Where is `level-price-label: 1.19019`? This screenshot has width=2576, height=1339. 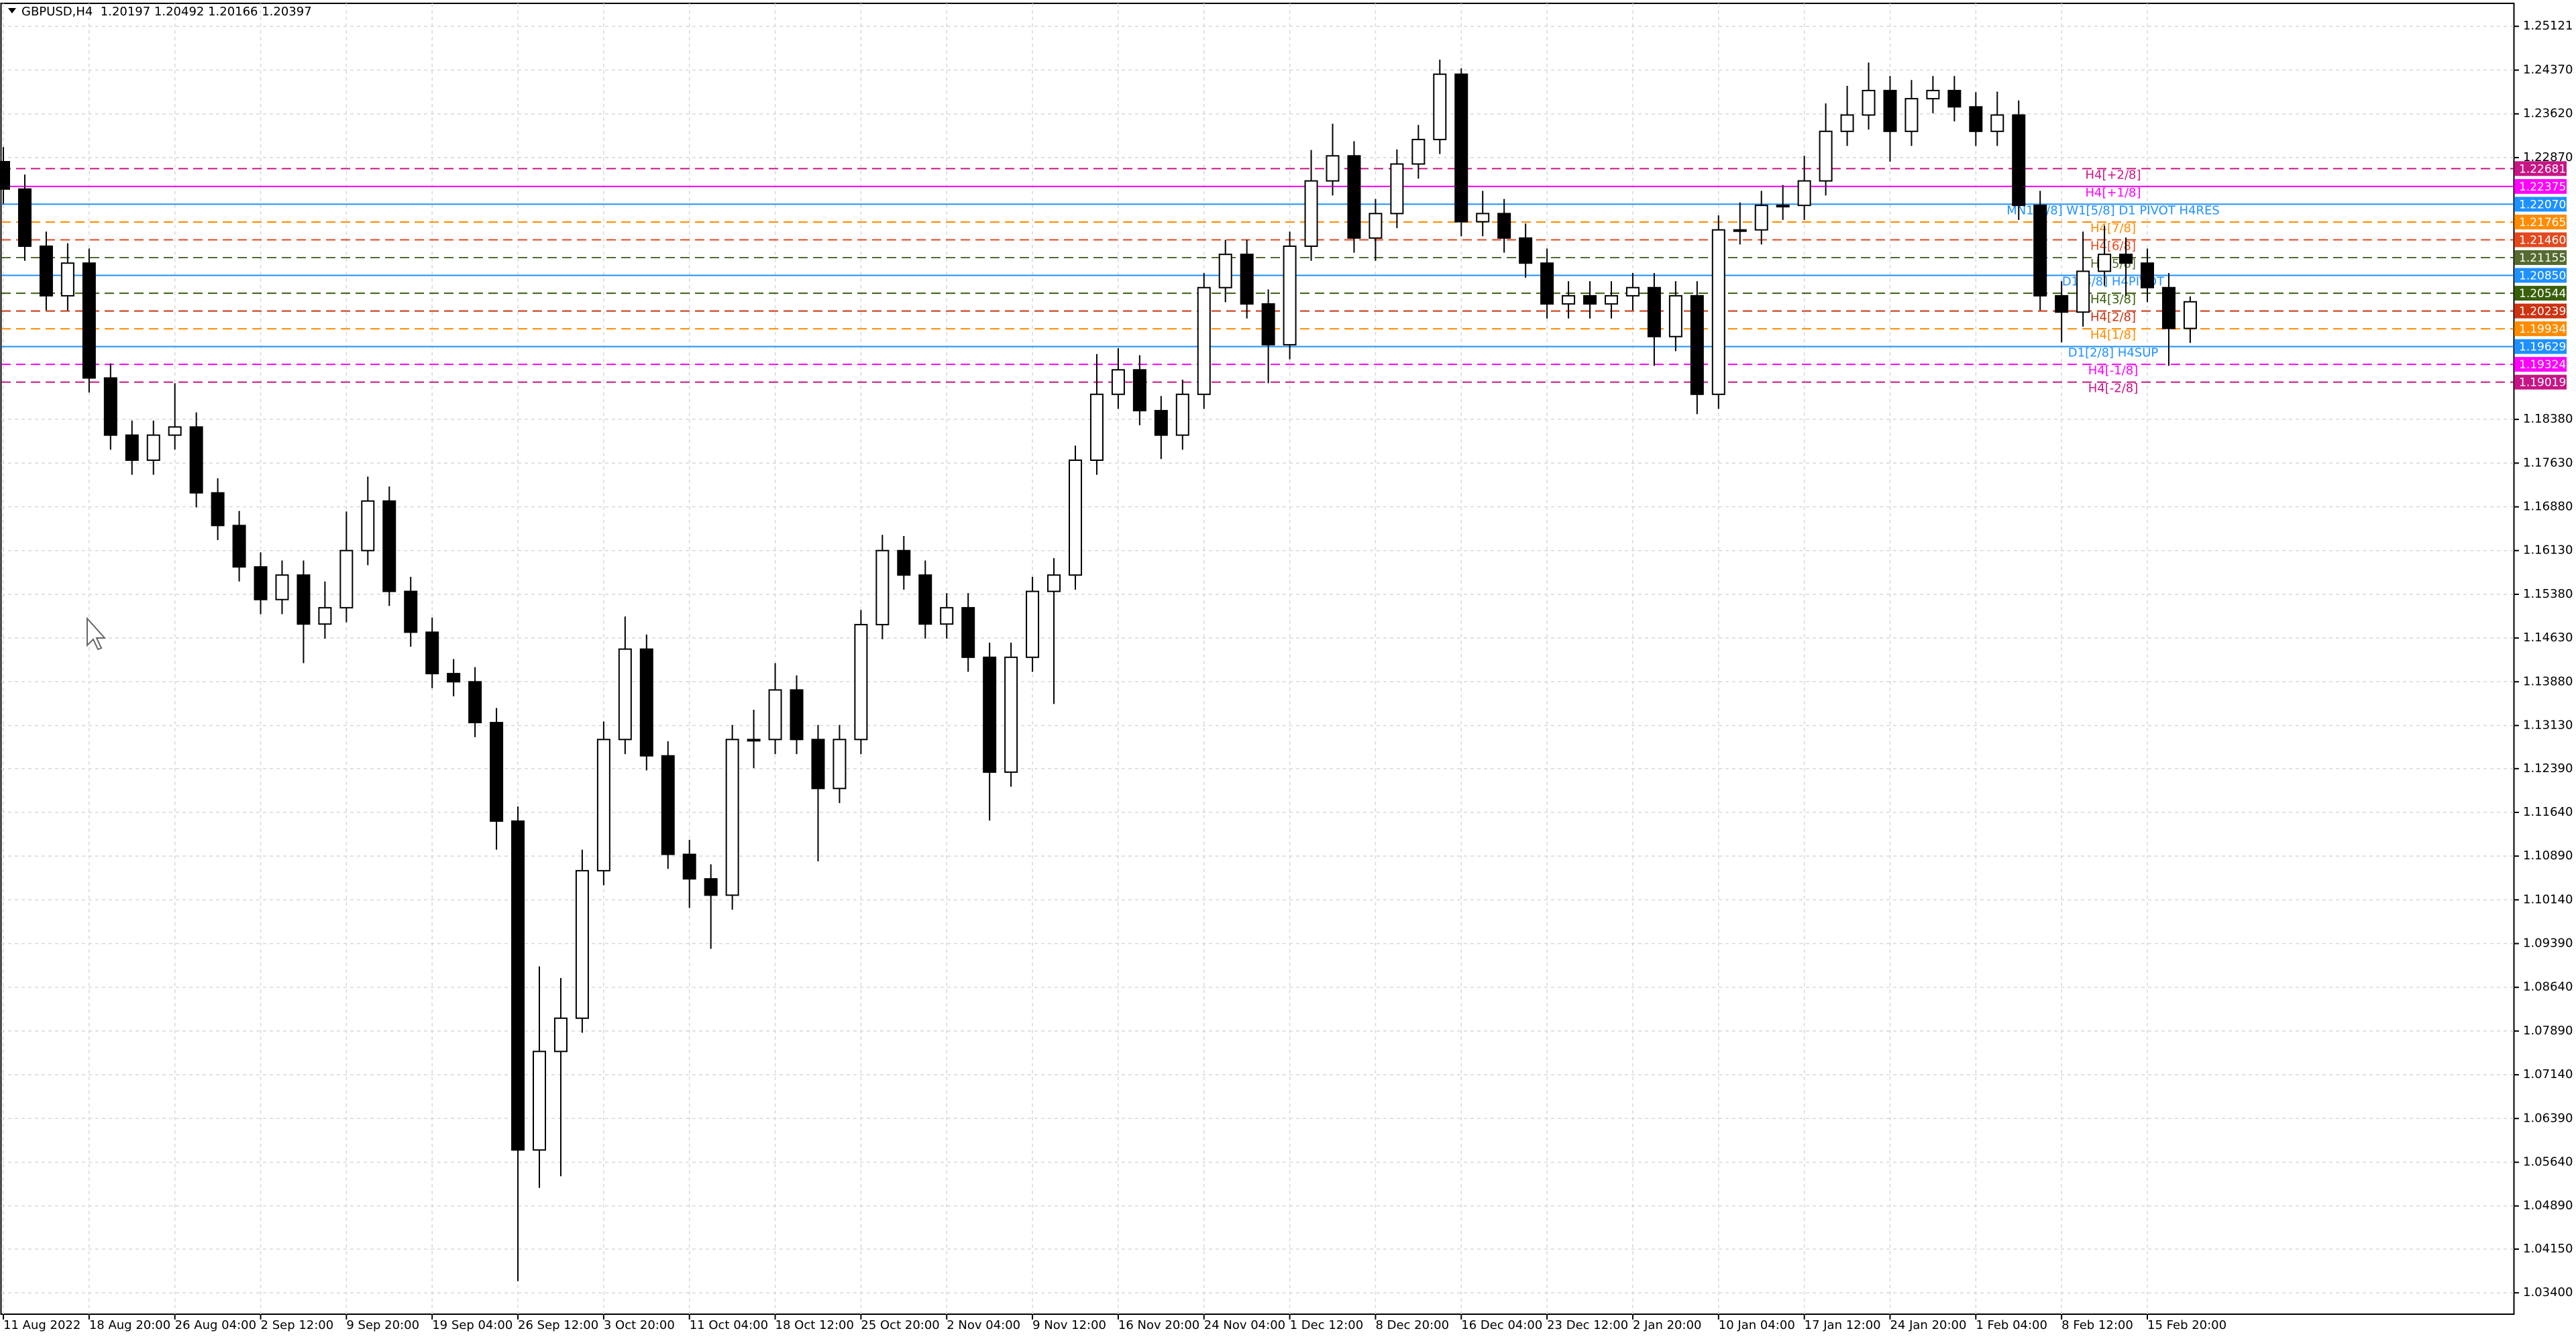
level-price-label: 1.19019 is located at coordinates (2542, 383).